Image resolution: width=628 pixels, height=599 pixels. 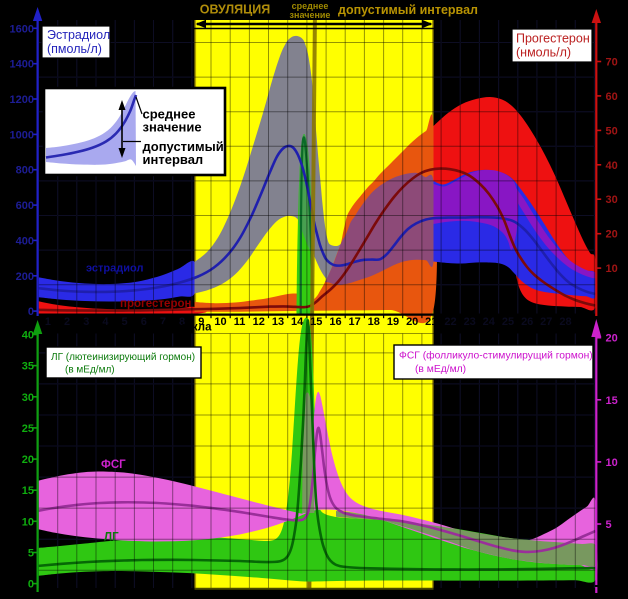 What do you see at coordinates (408, 10) in the screenshot?
I see `svg-text: допустимый интервал` at bounding box center [408, 10].